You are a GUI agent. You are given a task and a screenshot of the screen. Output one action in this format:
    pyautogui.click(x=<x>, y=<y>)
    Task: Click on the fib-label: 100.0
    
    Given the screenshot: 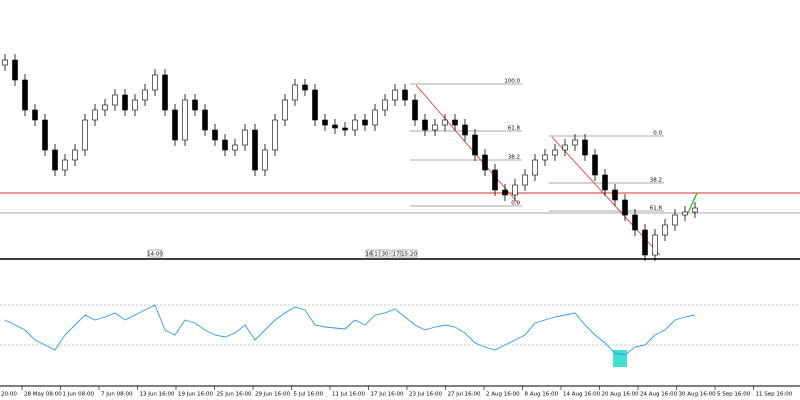 What is the action you would take?
    pyautogui.click(x=512, y=82)
    